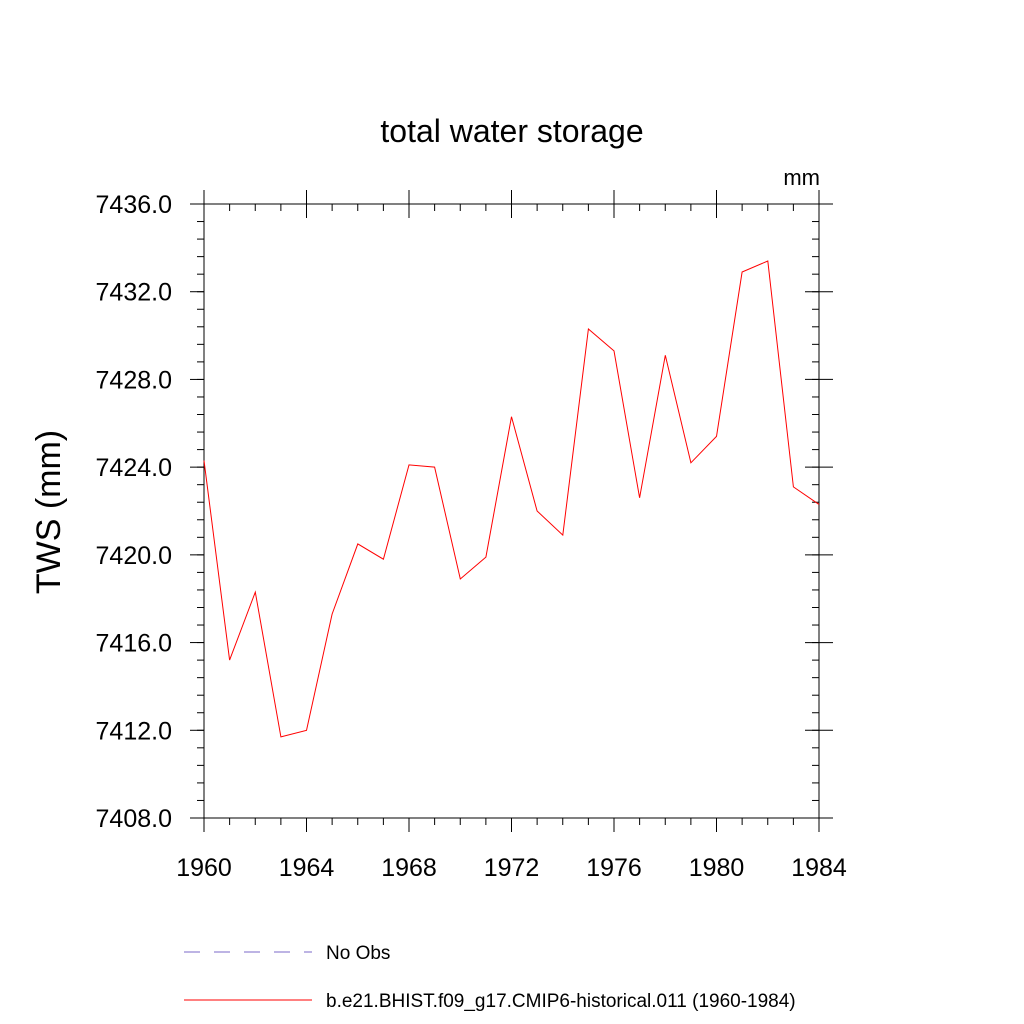 The width and height of the screenshot is (1024, 1024). Describe the element at coordinates (819, 868) in the screenshot. I see `x-tick-label: 1984` at that location.